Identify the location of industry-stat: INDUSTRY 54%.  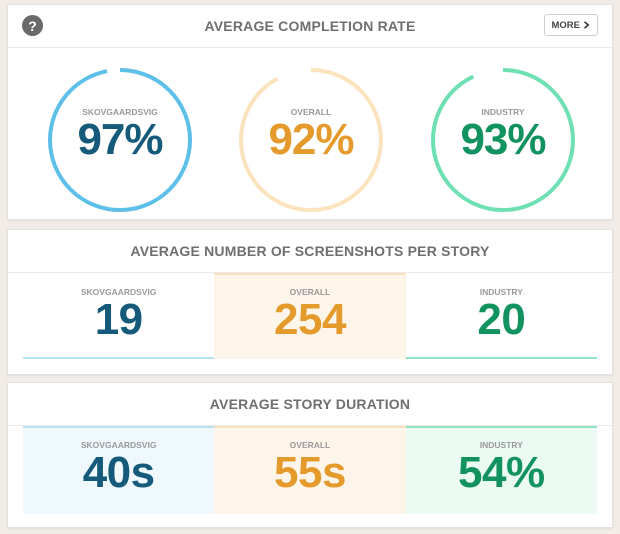
(501, 470).